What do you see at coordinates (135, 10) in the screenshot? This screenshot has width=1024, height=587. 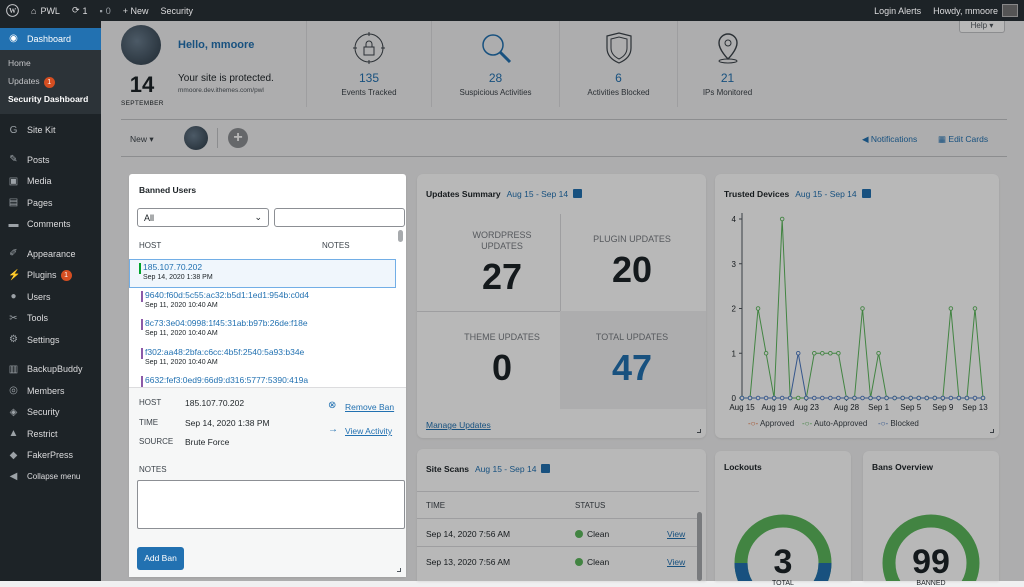 I see `new-content-link: + New` at bounding box center [135, 10].